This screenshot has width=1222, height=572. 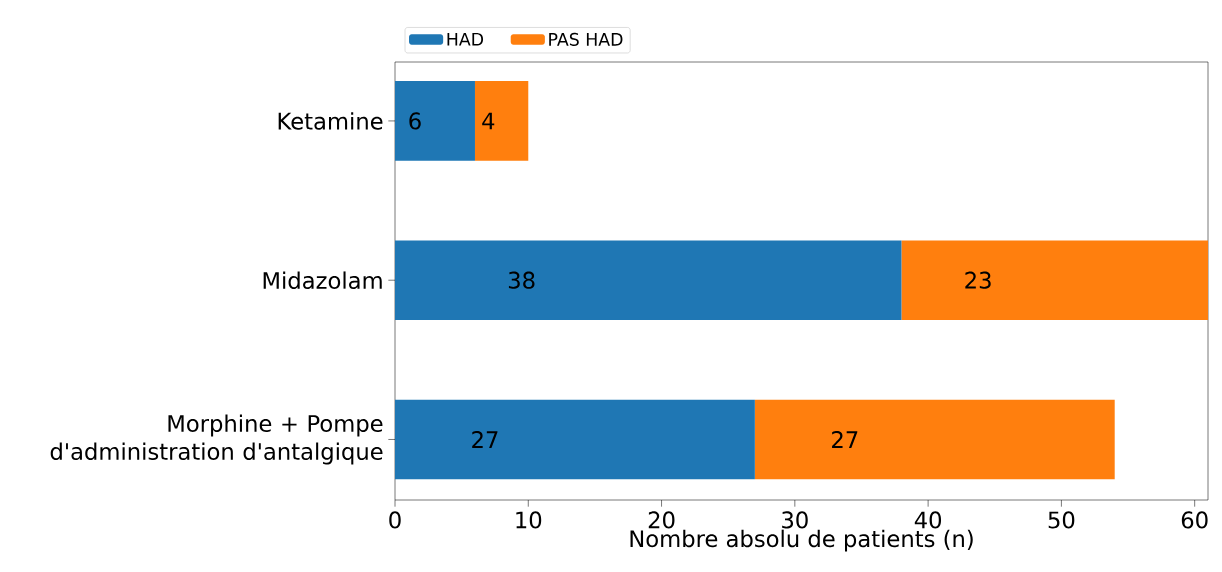 What do you see at coordinates (415, 121) in the screenshot?
I see `data-label: 6` at bounding box center [415, 121].